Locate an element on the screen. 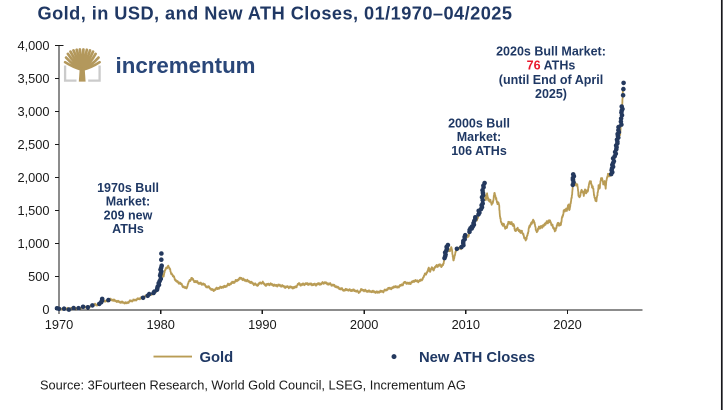 The image size is (724, 416). svg-text: (until End of April is located at coordinates (551, 80).